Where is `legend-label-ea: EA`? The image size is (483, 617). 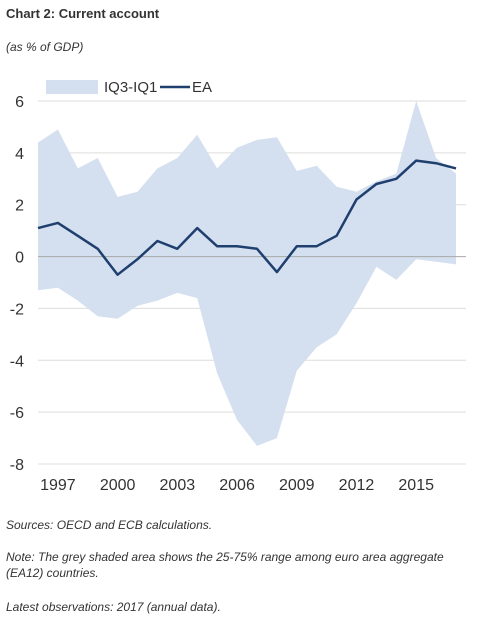
legend-label-ea: EA is located at coordinates (202, 87).